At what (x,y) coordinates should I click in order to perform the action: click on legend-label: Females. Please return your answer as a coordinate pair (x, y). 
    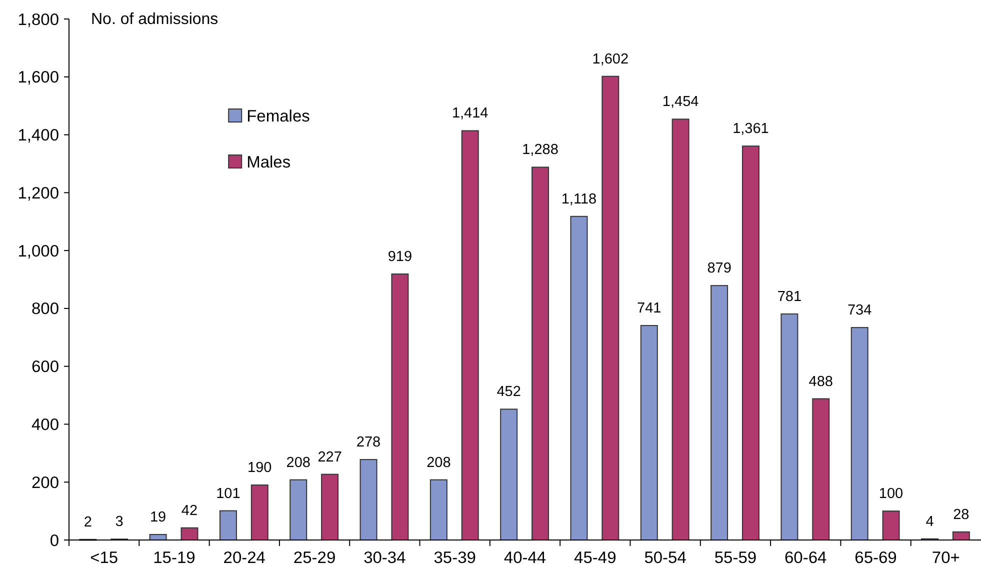
    Looking at the image, I should click on (278, 116).